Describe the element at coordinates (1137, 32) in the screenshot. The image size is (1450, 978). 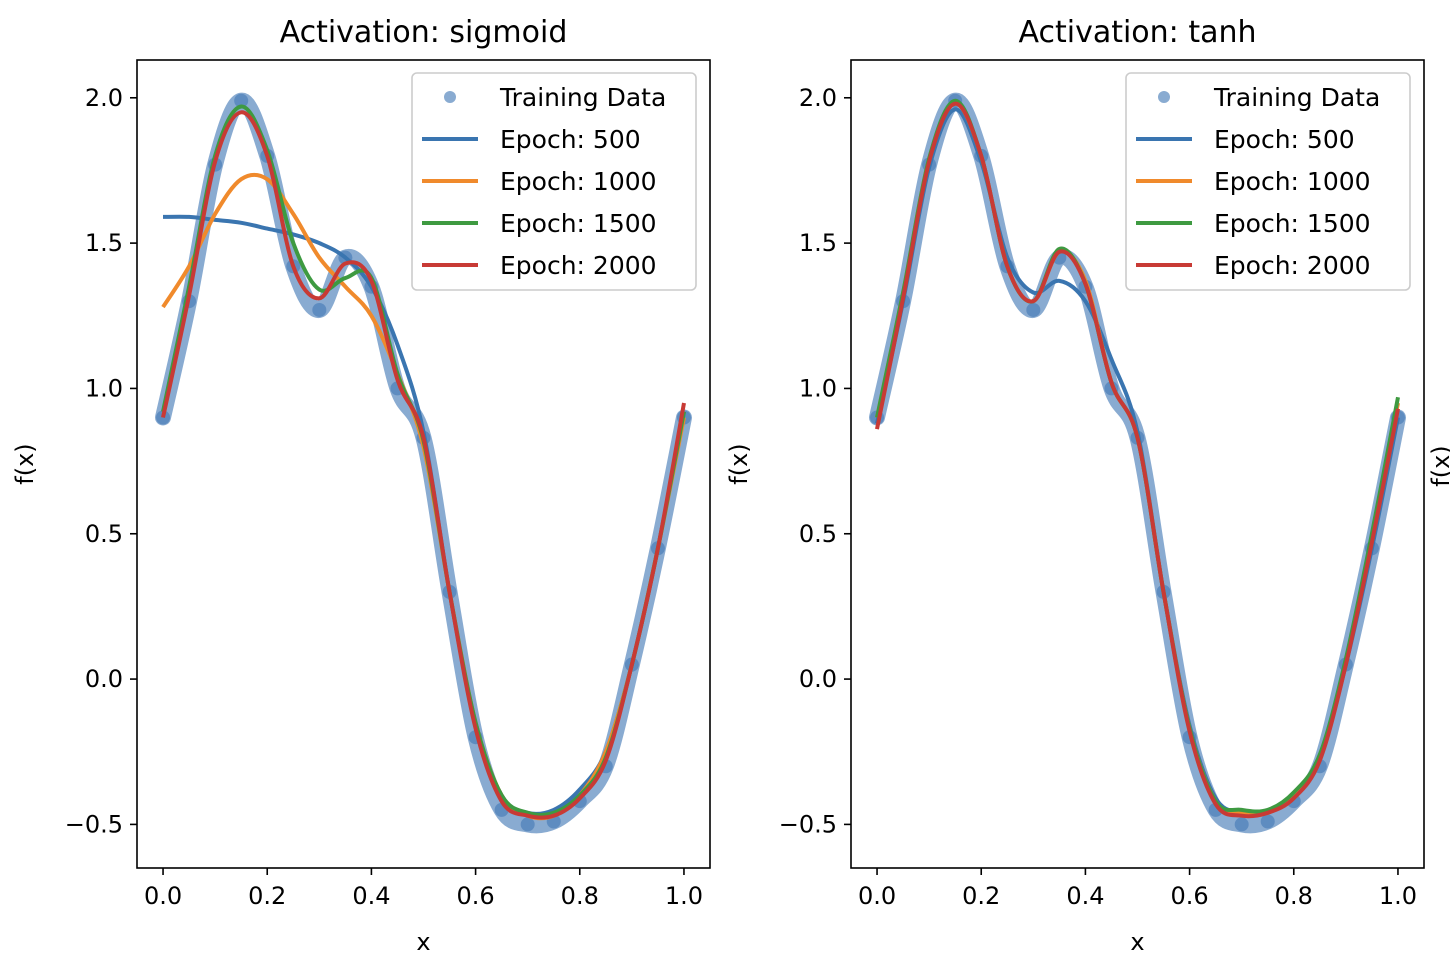
I see `chart-title: Activation: tanh` at that location.